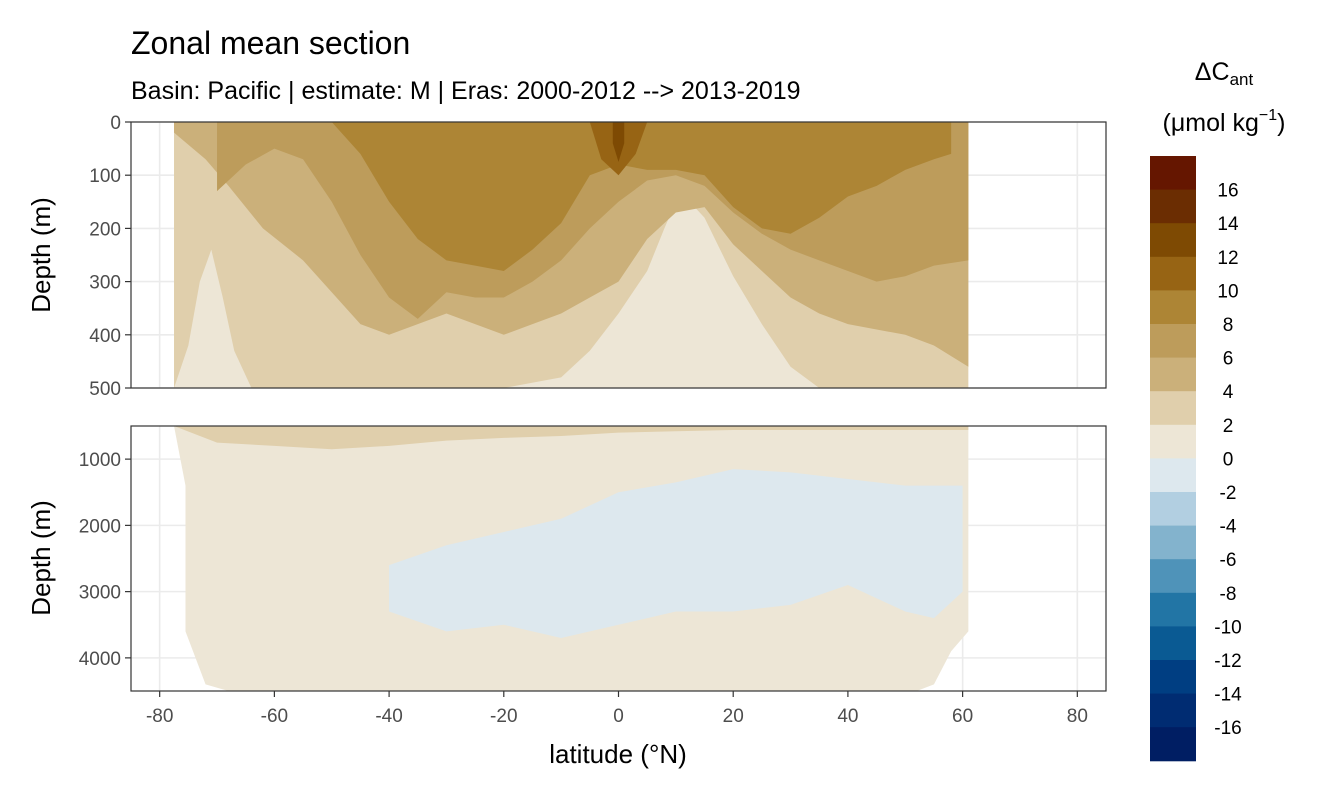  Describe the element at coordinates (618, 716) in the screenshot. I see `x-tick-label: 0` at that location.